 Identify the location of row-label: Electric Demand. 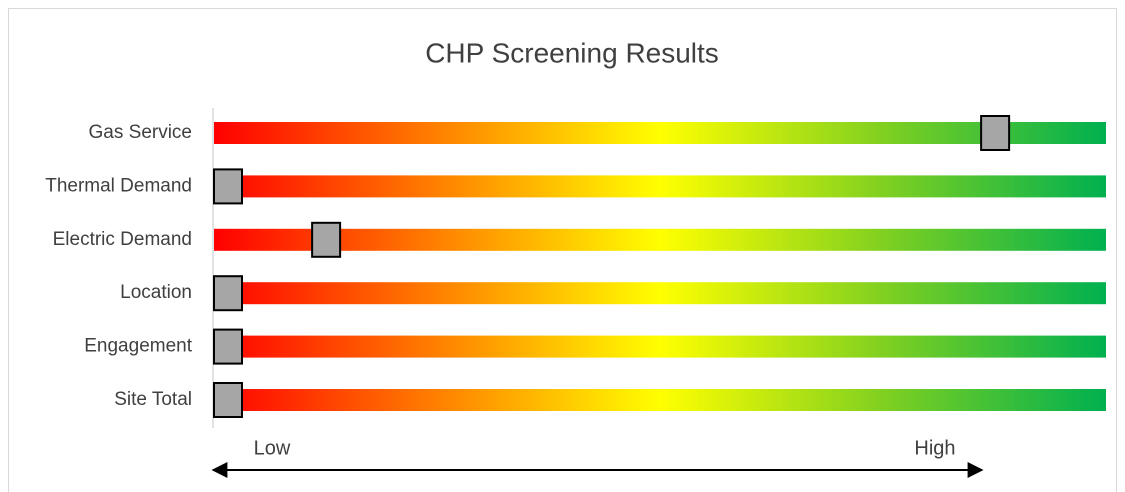
(122, 239).